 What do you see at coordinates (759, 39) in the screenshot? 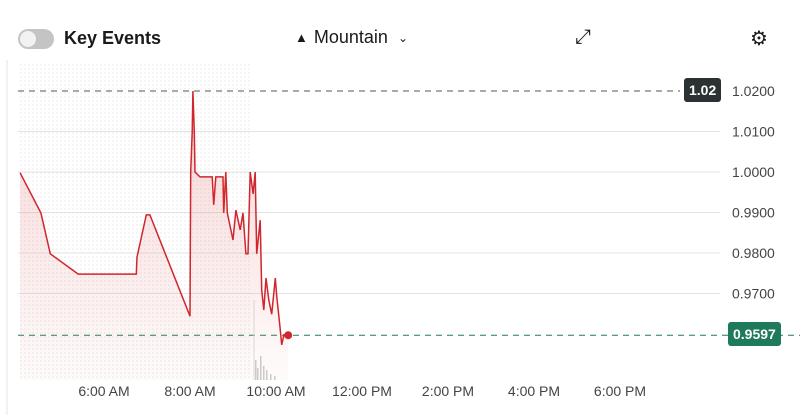
I see `gear-icon: ⚙` at bounding box center [759, 39].